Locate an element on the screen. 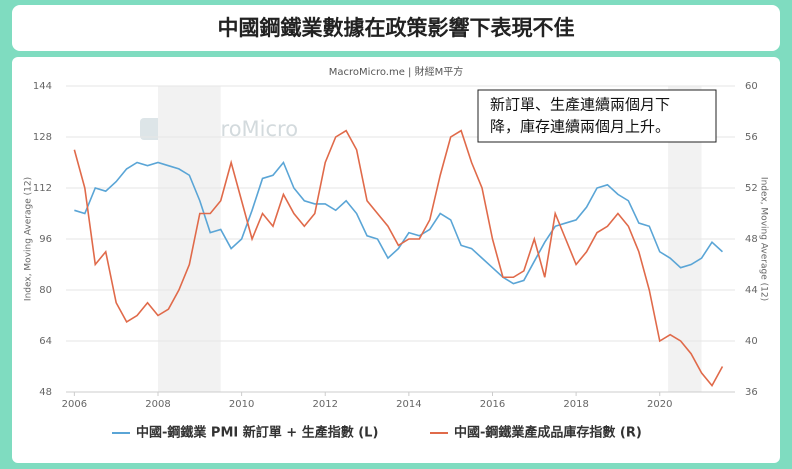 This screenshot has height=469, width=792. x-tick-label: 2014 is located at coordinates (408, 404).